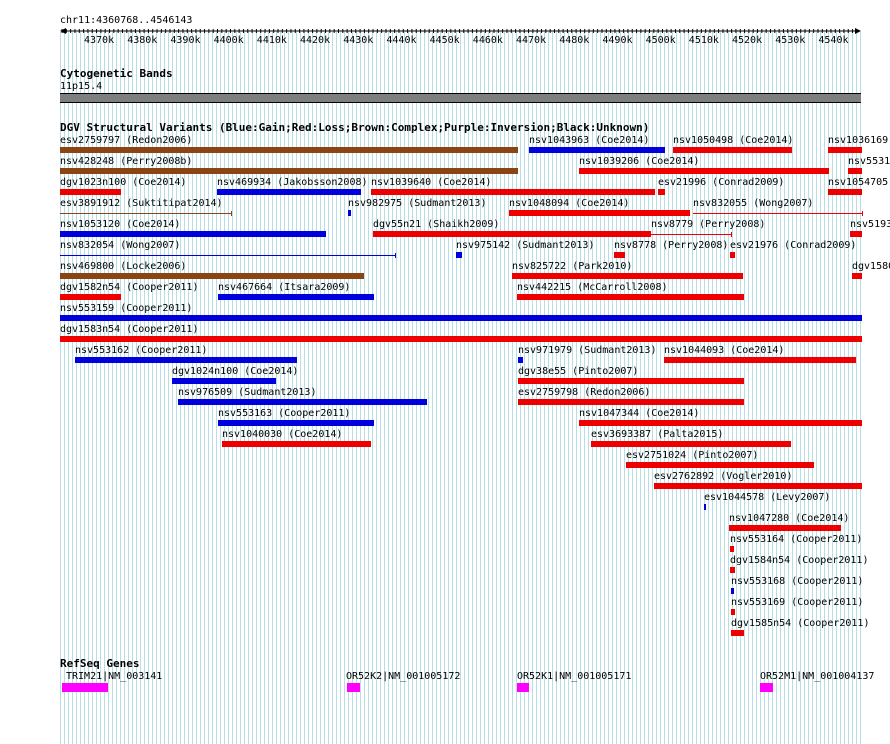 This screenshot has height=744, width=890. I want to click on refseq-gene-label: TRIM21|NM_003141, so click(114, 676).